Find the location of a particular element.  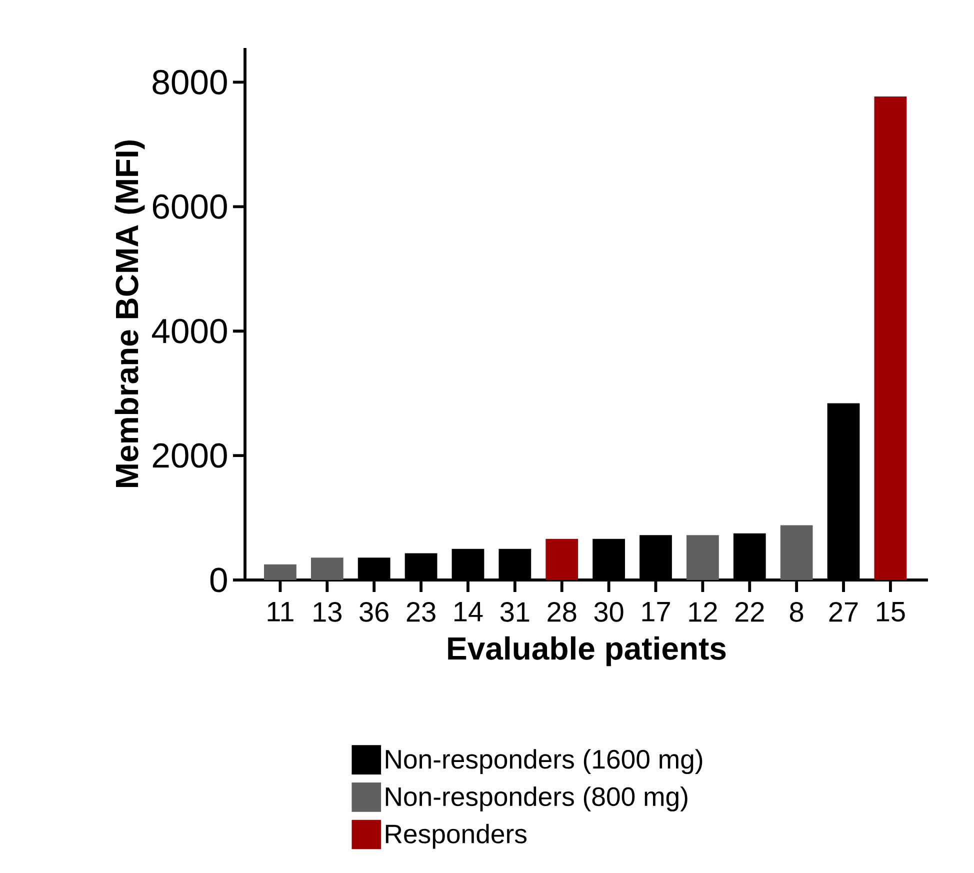

y-tick-label: 4000 is located at coordinates (189, 331).